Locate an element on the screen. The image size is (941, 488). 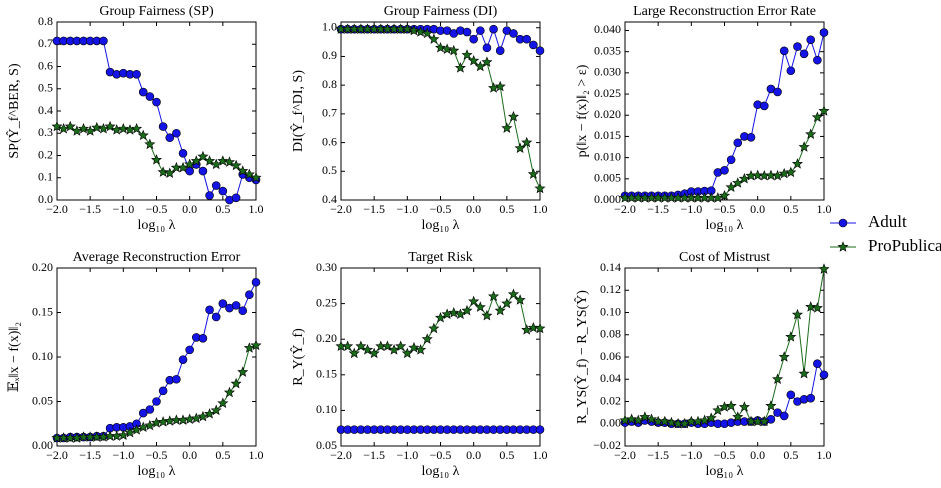
y-tick-label: 0.015 is located at coordinates (607, 135).